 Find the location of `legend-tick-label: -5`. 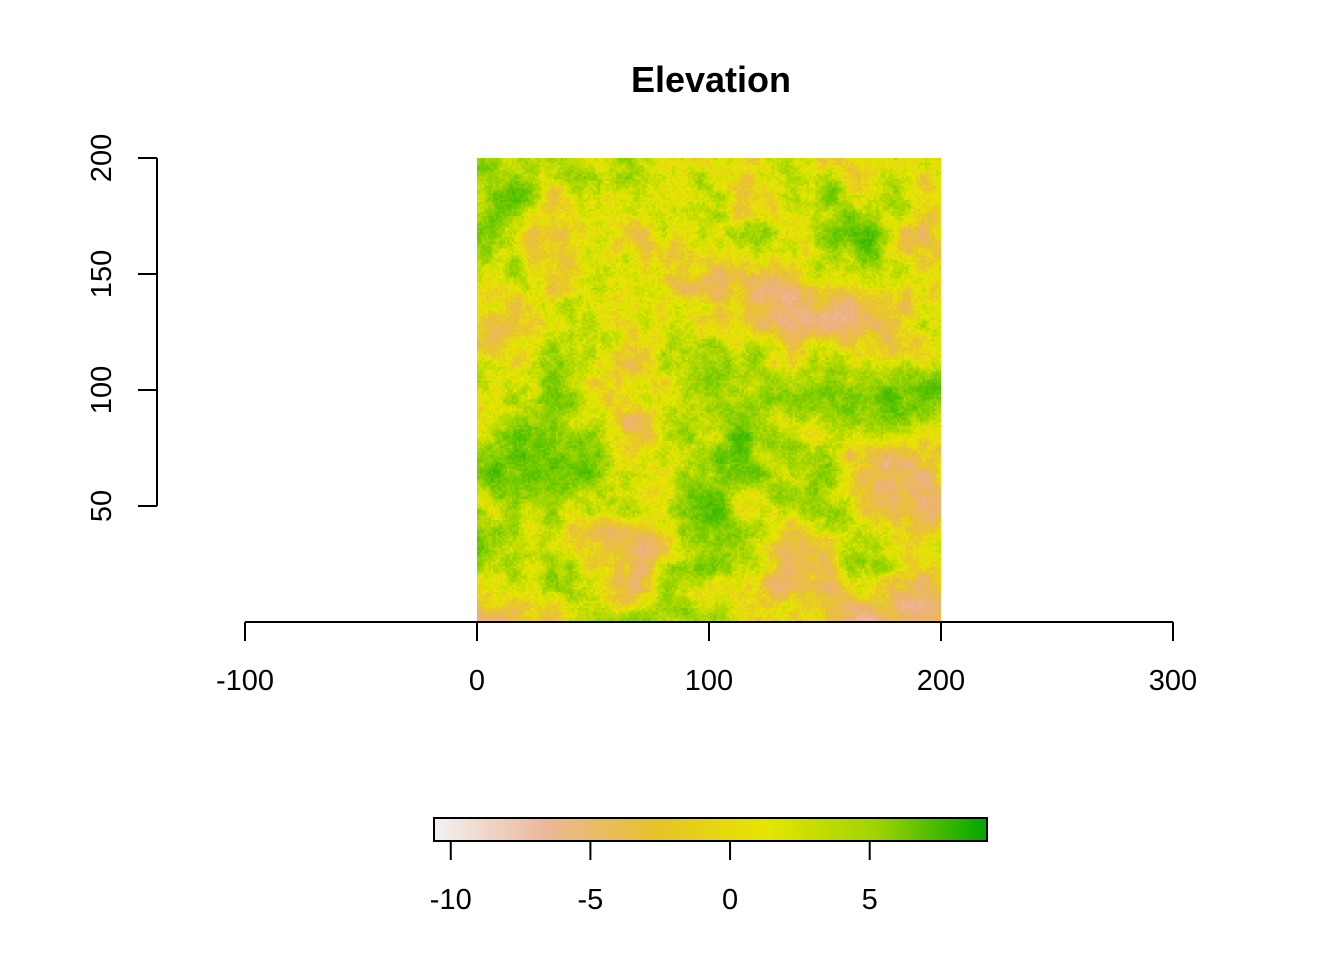

legend-tick-label: -5 is located at coordinates (591, 900).